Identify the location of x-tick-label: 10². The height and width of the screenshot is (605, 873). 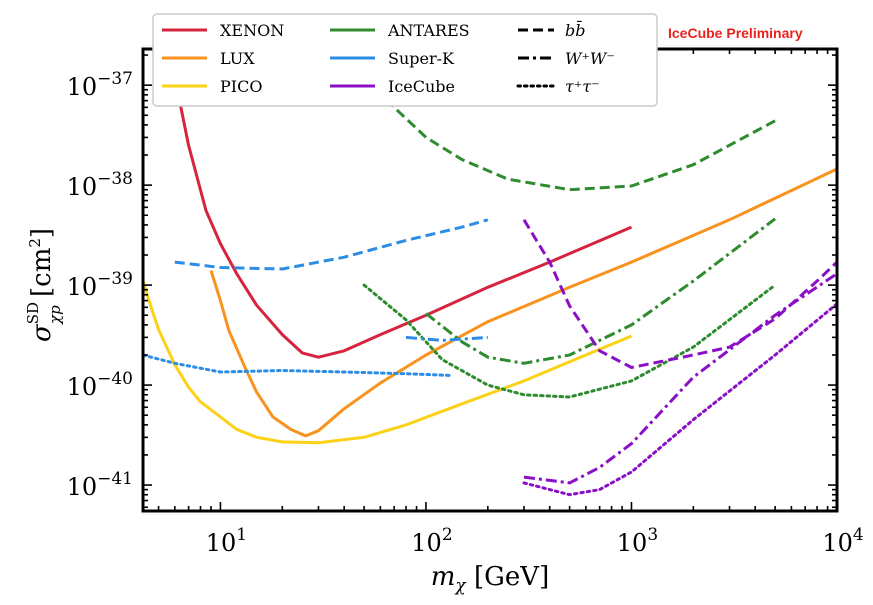
(431, 541).